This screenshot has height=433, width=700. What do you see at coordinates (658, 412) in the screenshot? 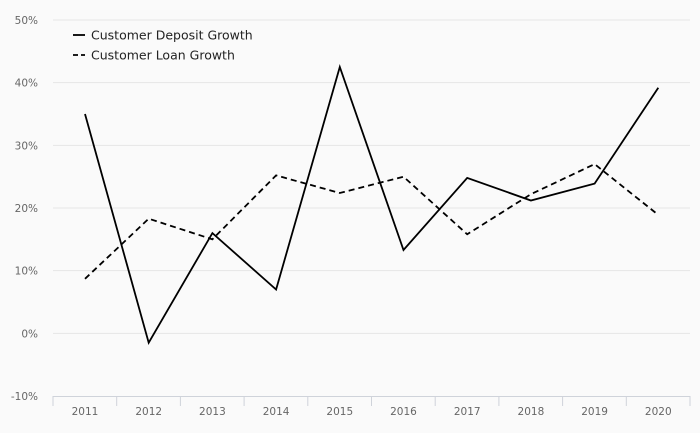
I see `x-tick-label: 2020` at bounding box center [658, 412].